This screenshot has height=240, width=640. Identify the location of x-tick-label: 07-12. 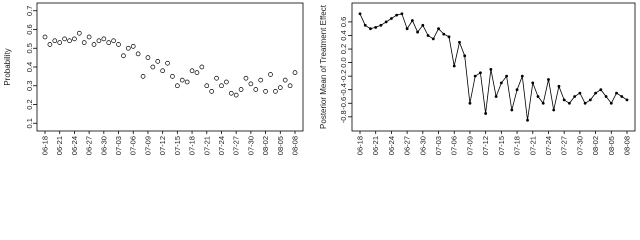
(485, 145).